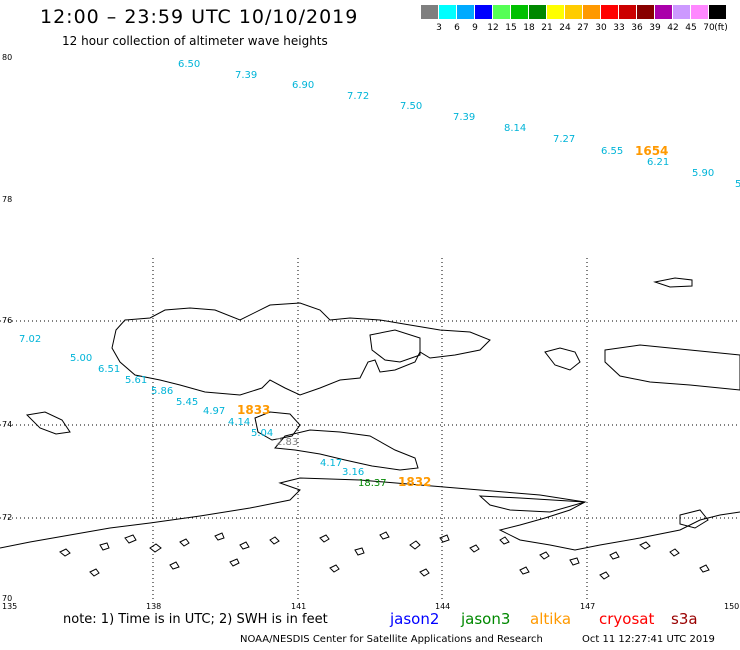 This screenshot has width=740, height=650. What do you see at coordinates (515, 128) in the screenshot?
I see `wave-height-label: 8.14` at bounding box center [515, 128].